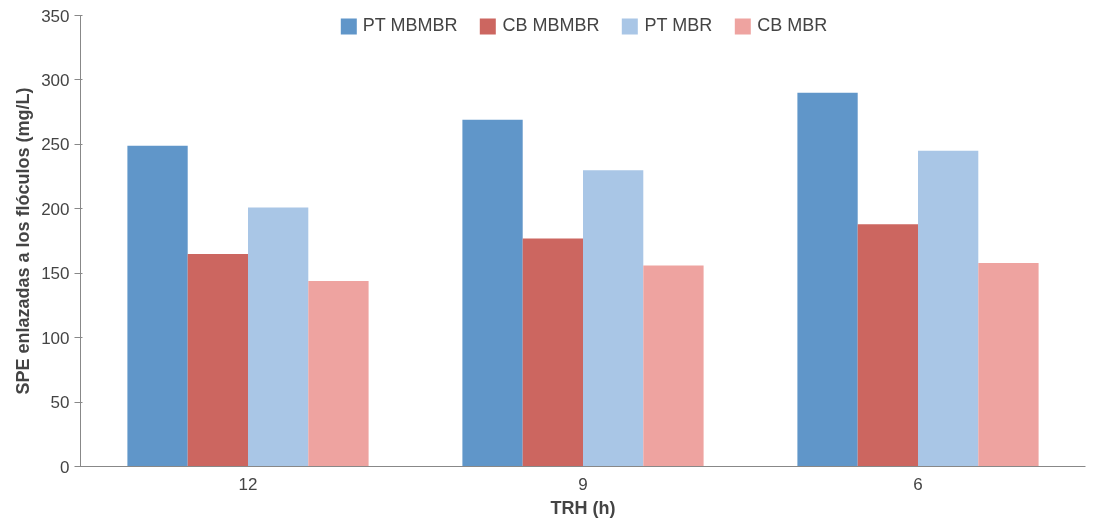 This screenshot has height=529, width=1099. I want to click on y-axis-title: SPE enlazadas a los flóculos (mg/L), so click(23, 241).